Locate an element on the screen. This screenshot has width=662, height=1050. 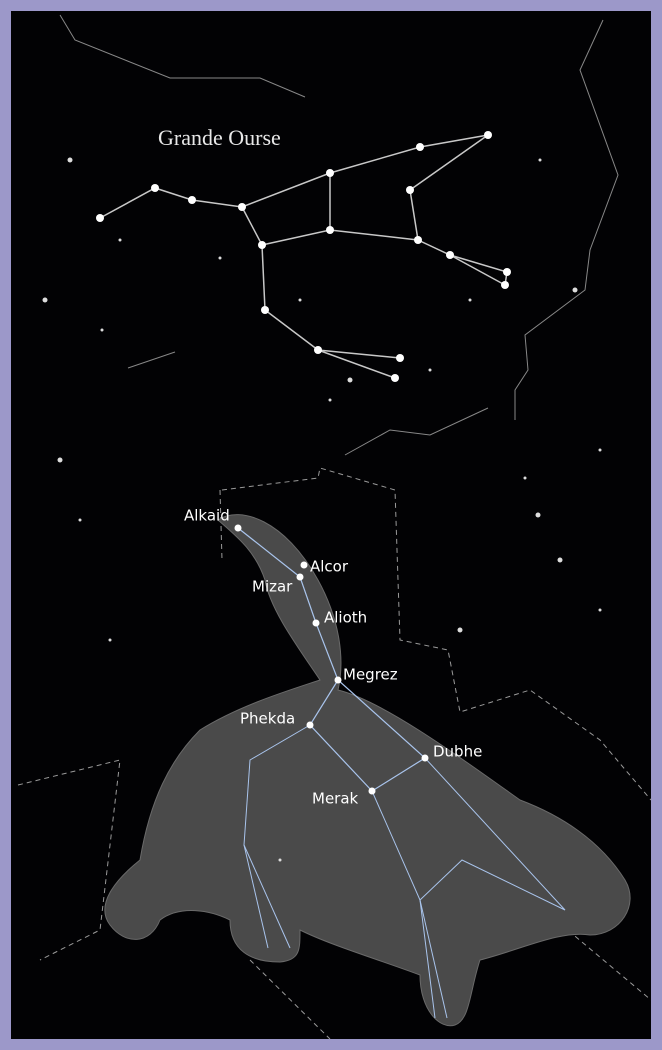
star-label: Megrez is located at coordinates (370, 675).